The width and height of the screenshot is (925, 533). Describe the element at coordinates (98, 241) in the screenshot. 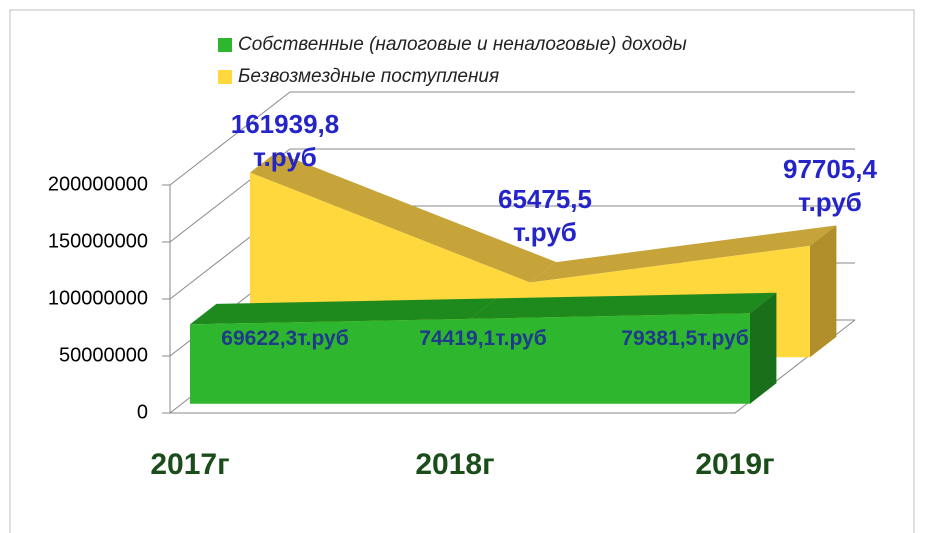

I see `y-tick-label: 150000000` at that location.